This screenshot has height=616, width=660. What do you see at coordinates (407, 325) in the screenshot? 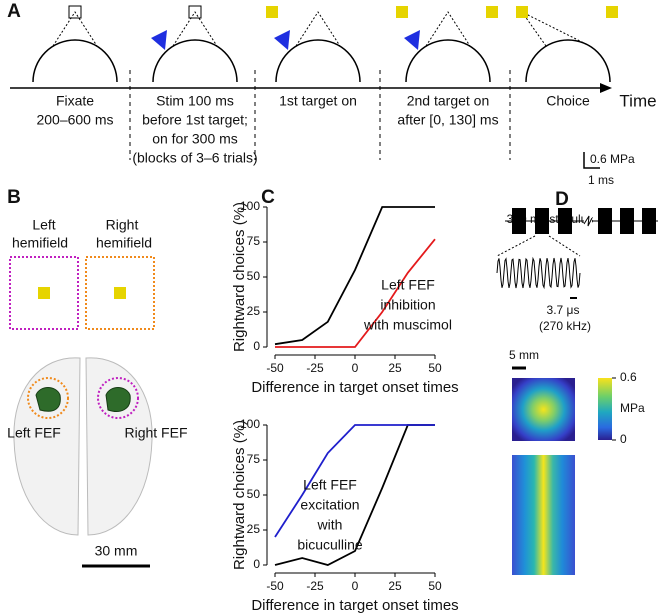
I see `annotation: with muscimol` at bounding box center [407, 325].